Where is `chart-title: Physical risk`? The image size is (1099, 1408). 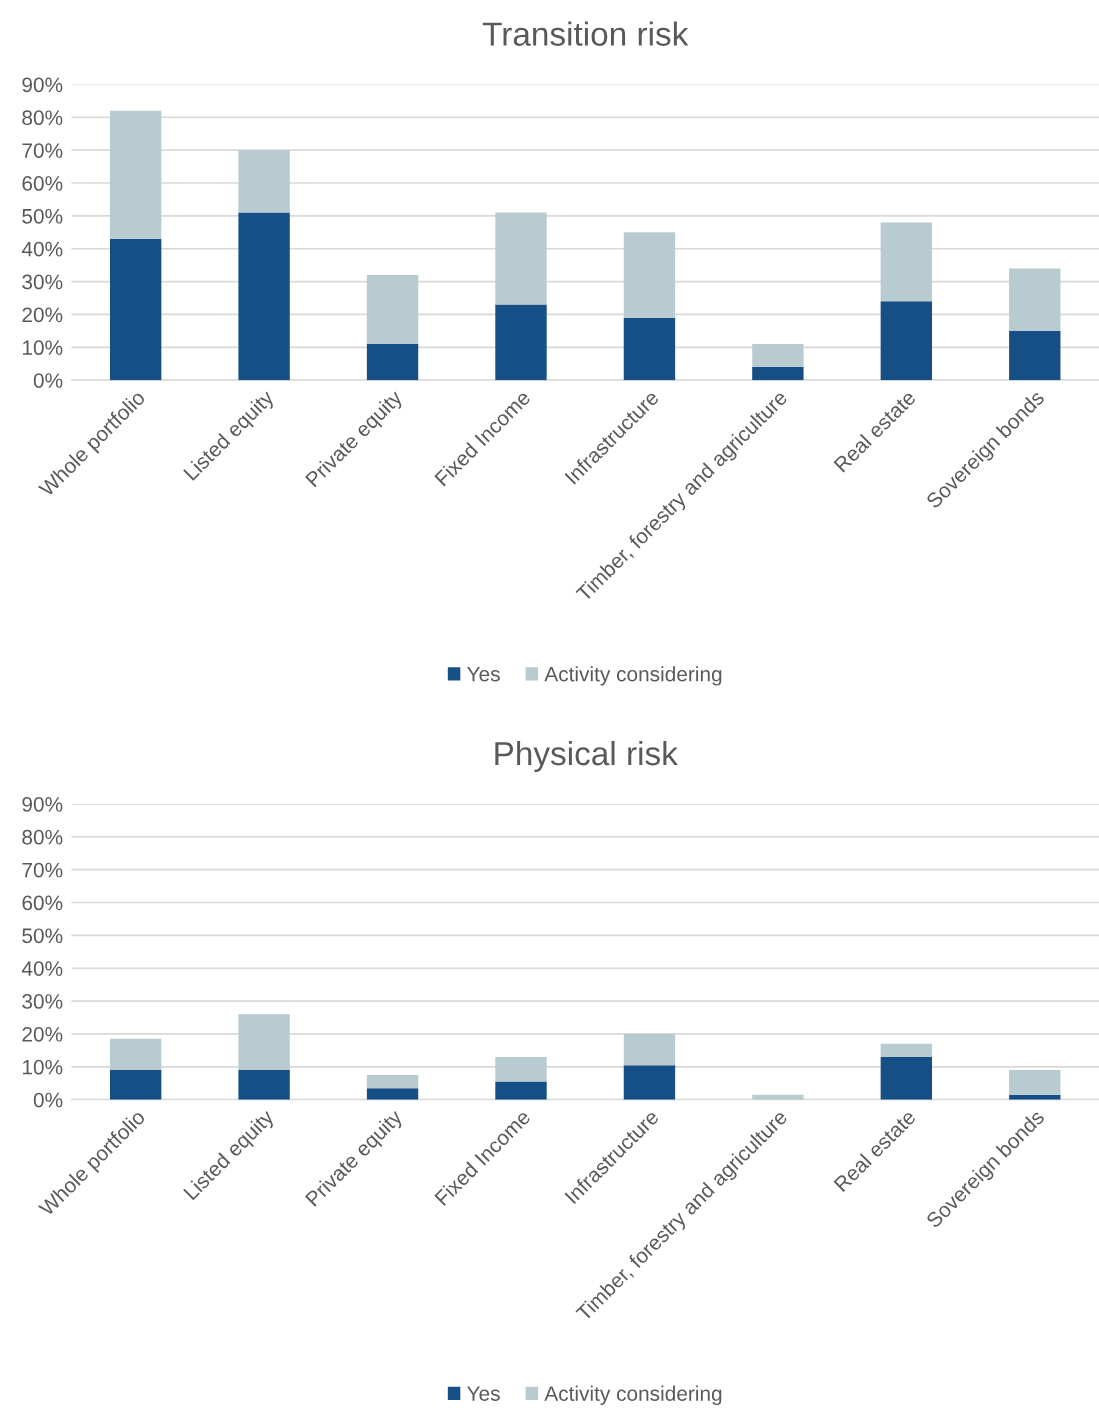
chart-title: Physical risk is located at coordinates (586, 756).